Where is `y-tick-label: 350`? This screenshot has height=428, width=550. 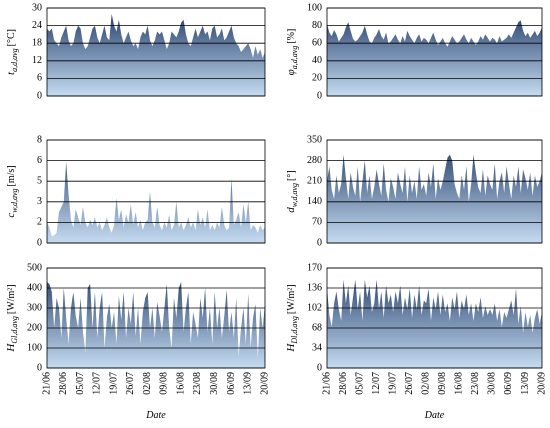
y-tick-label: 350 is located at coordinates (314, 139).